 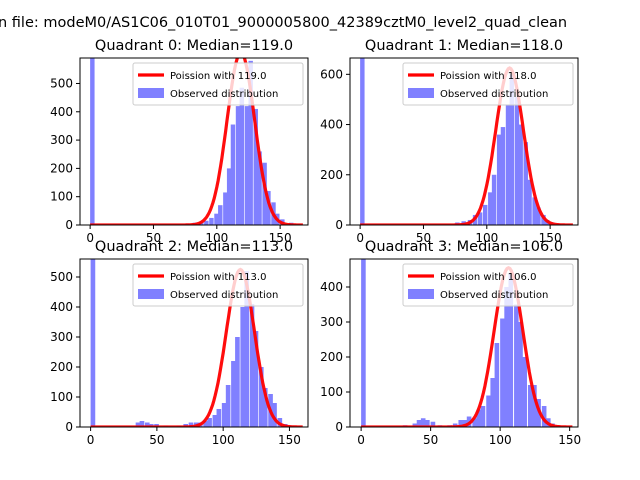 I want to click on legend: Poission with 119.0 Observed distribution, so click(x=218, y=84).